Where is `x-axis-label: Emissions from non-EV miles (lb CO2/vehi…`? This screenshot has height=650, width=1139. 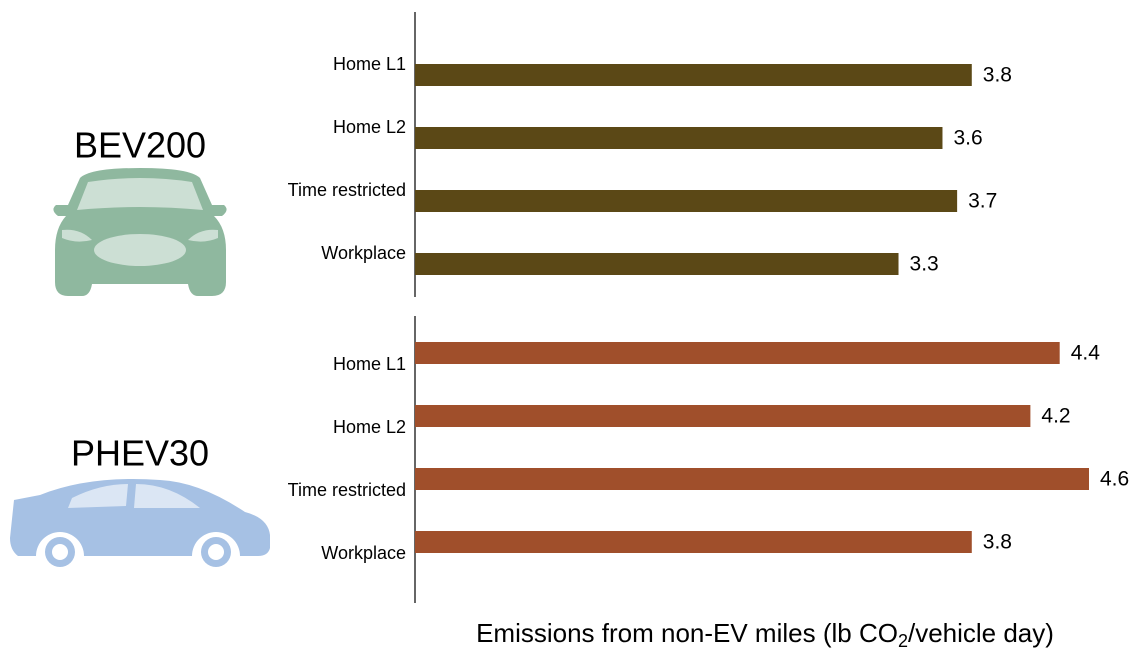
x-axis-label: Emissions from non-EV miles (lb CO2/vehi… is located at coordinates (765, 634).